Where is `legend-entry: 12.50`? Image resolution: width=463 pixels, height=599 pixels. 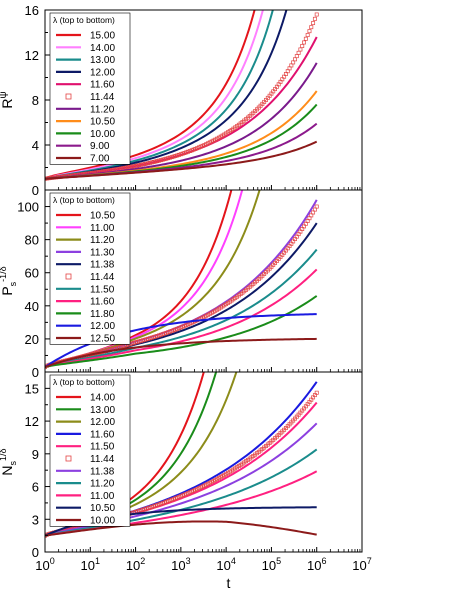 legend-entry: 12.50 is located at coordinates (102, 339).